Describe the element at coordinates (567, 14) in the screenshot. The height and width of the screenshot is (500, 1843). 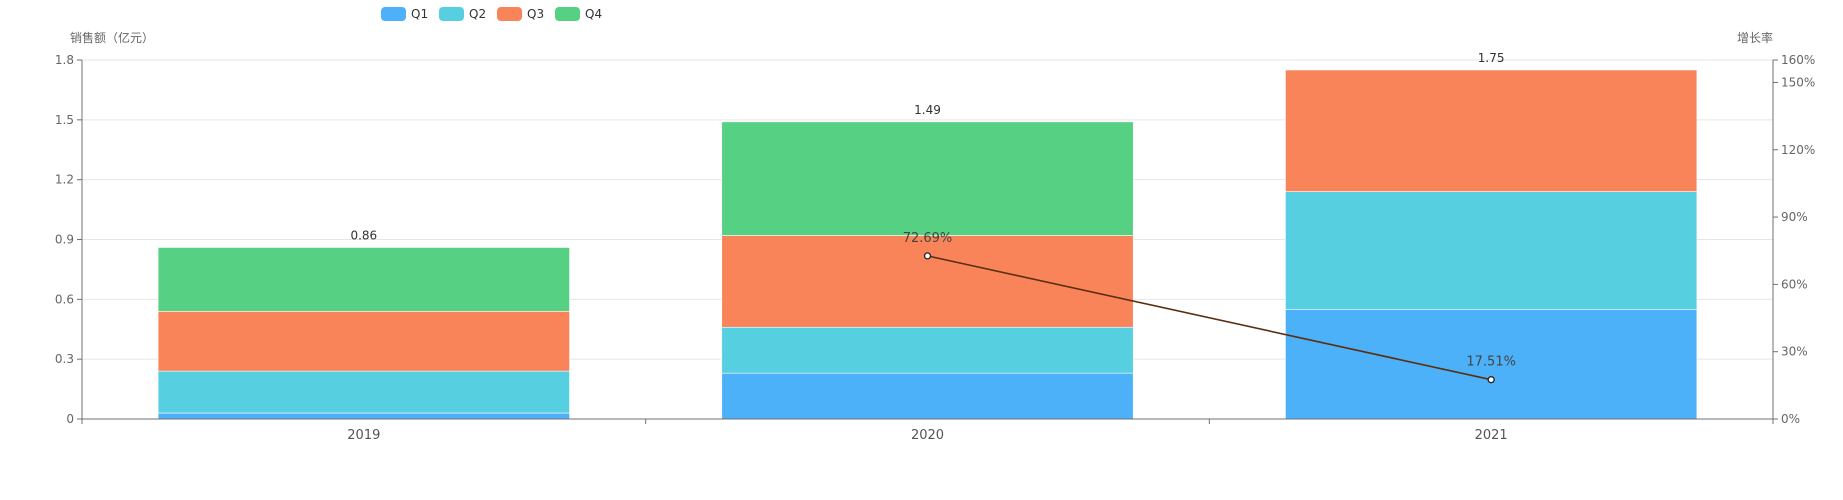
I see `legend-swatch-q4` at that location.